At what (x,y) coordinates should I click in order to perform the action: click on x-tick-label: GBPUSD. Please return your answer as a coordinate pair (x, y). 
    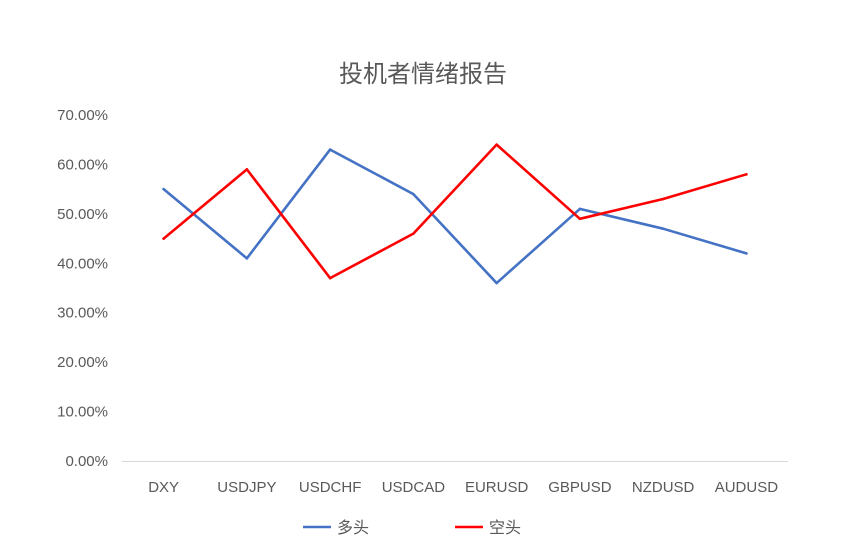
    Looking at the image, I should click on (580, 487).